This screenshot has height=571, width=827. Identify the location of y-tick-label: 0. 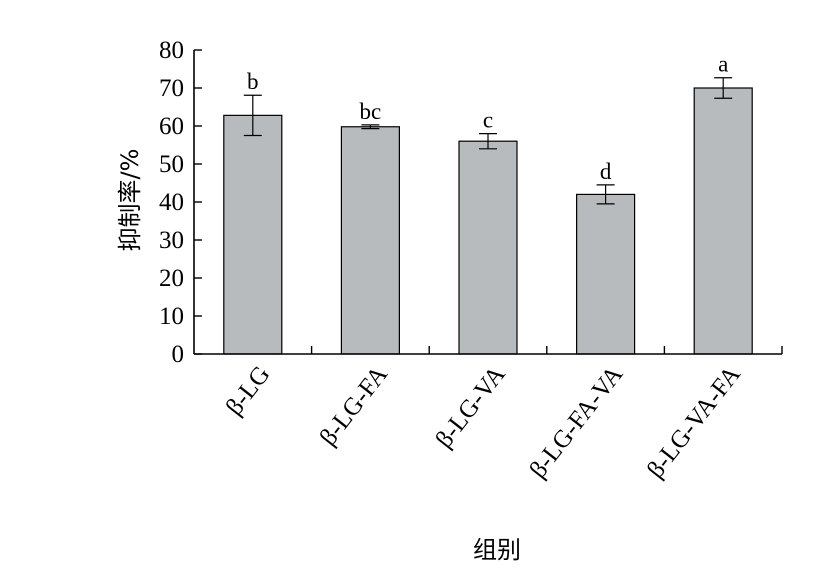
(178, 354).